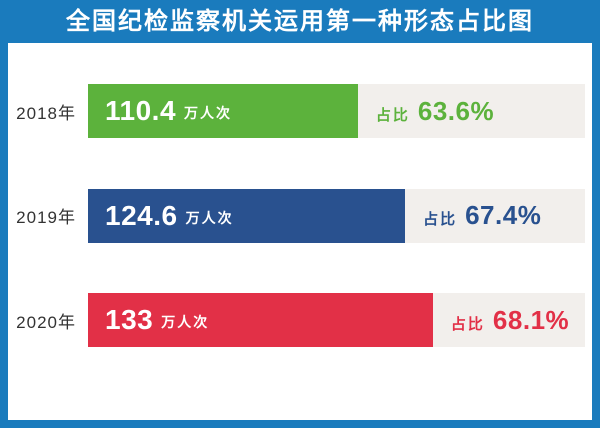 The image size is (600, 428). I want to click on year-label: 2019年, so click(46, 217).